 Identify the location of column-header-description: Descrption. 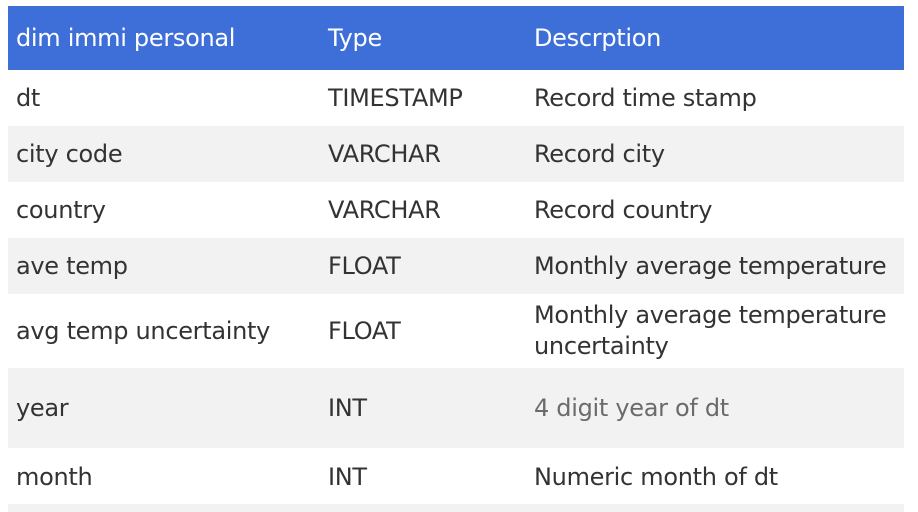
(715, 38).